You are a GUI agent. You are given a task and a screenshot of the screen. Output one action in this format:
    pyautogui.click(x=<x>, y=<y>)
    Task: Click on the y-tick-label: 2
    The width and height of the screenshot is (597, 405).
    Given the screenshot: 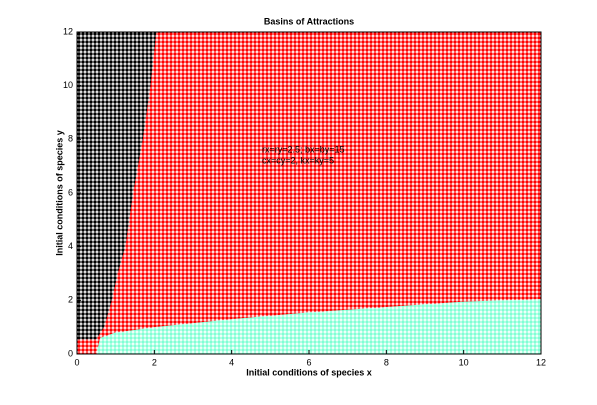 What is the action you would take?
    pyautogui.click(x=70, y=300)
    